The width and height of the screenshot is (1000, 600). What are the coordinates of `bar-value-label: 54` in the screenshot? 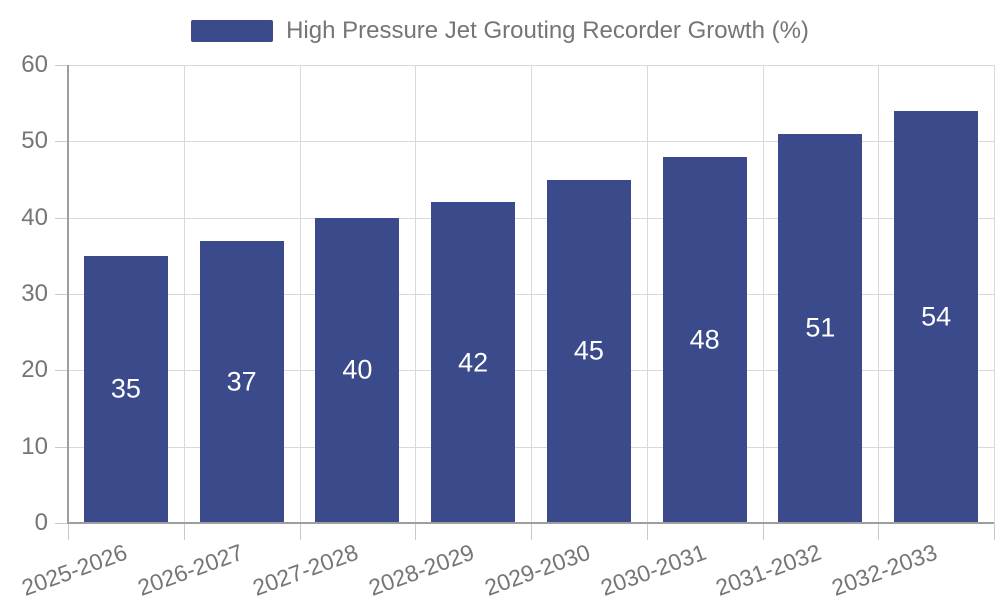 It's located at (936, 316).